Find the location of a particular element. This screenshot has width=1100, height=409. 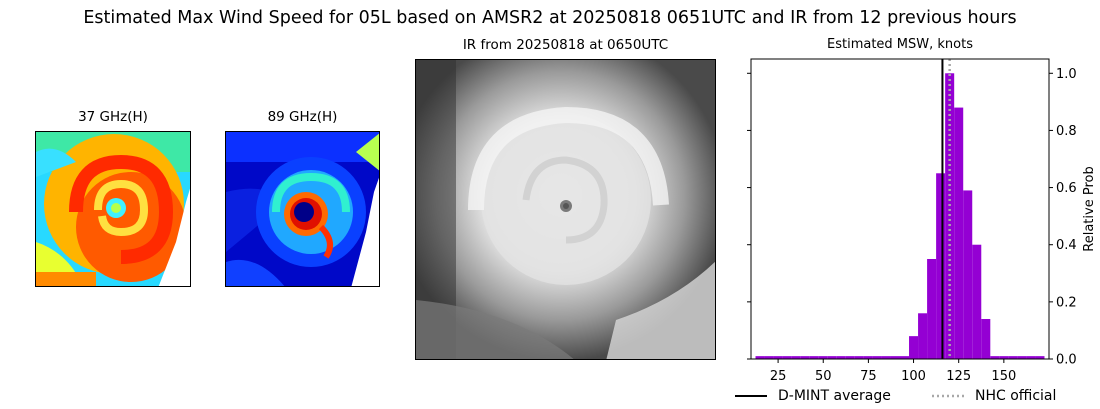

legend-nhc-label: NHC official is located at coordinates (1016, 396).